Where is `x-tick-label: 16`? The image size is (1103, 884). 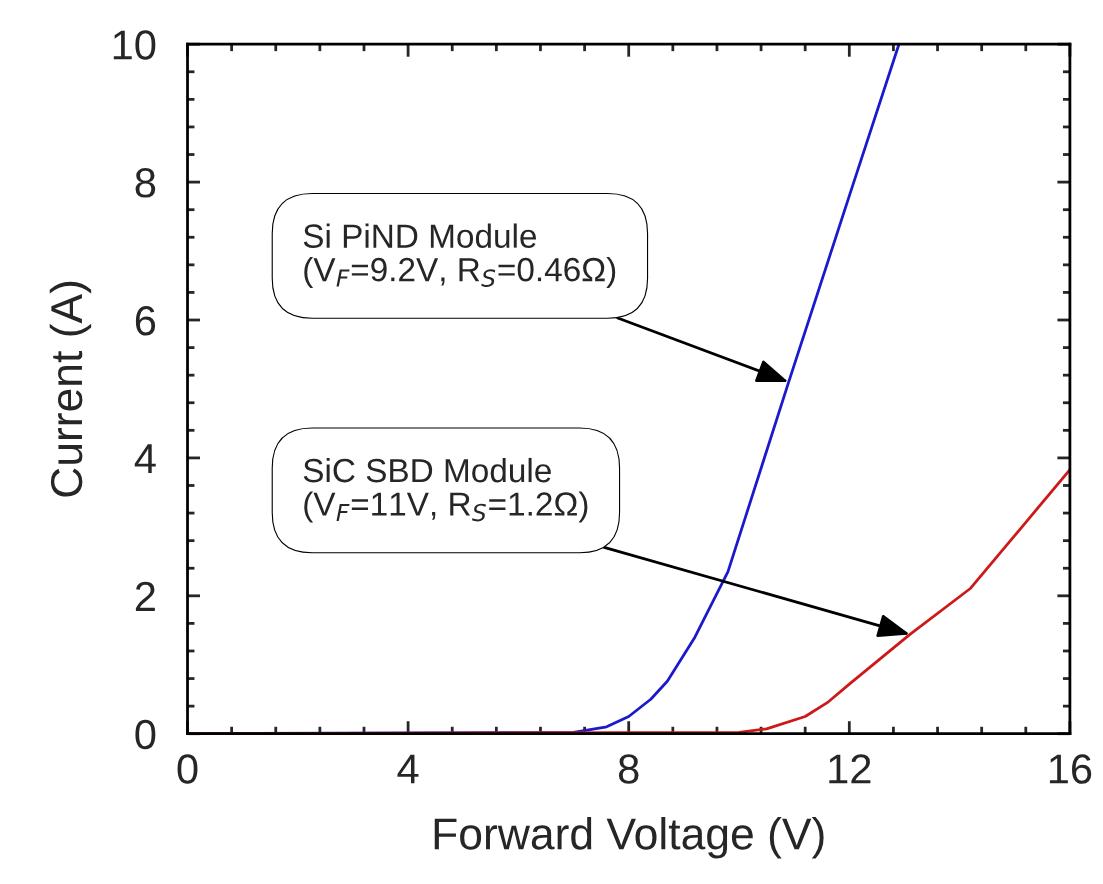
x-tick-label: 16 is located at coordinates (1070, 769).